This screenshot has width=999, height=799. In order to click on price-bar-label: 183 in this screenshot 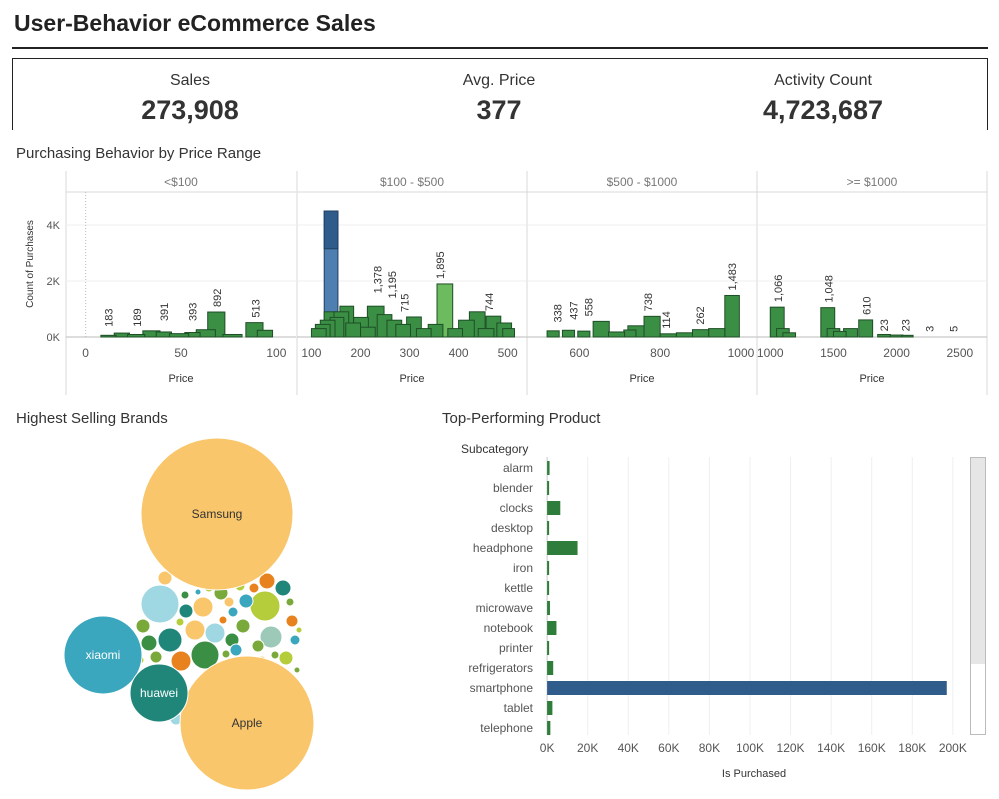, I will do `click(110, 318)`.